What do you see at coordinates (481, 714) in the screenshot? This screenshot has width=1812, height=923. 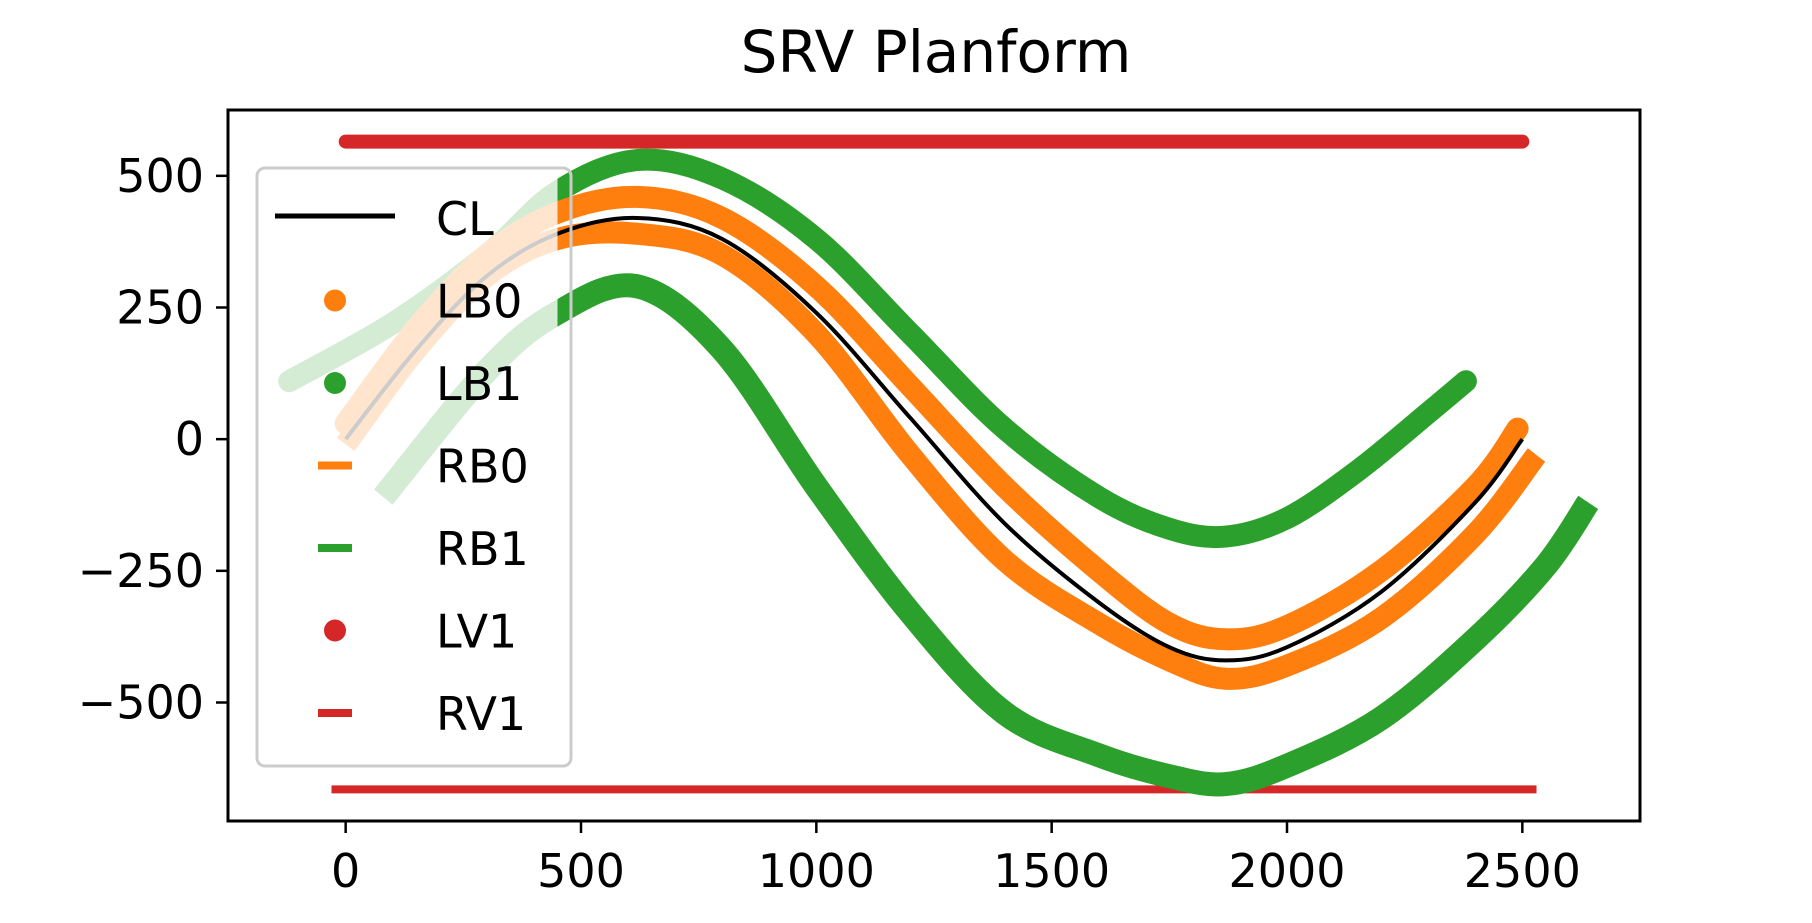 I see `legend-rv1-label: RV1` at bounding box center [481, 714].